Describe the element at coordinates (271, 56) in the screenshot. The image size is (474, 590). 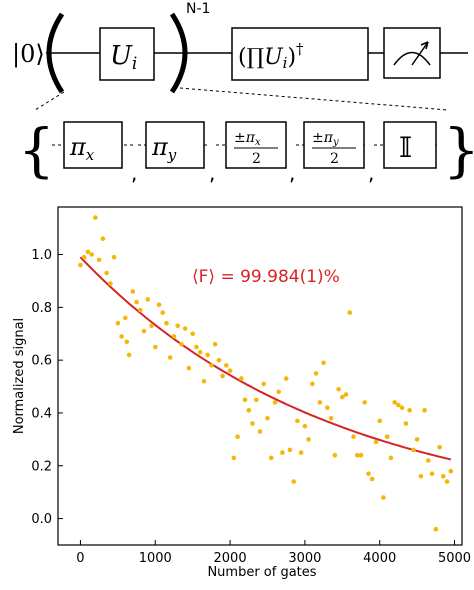
I see `product-gate-label: (∏Ui)†` at that location.